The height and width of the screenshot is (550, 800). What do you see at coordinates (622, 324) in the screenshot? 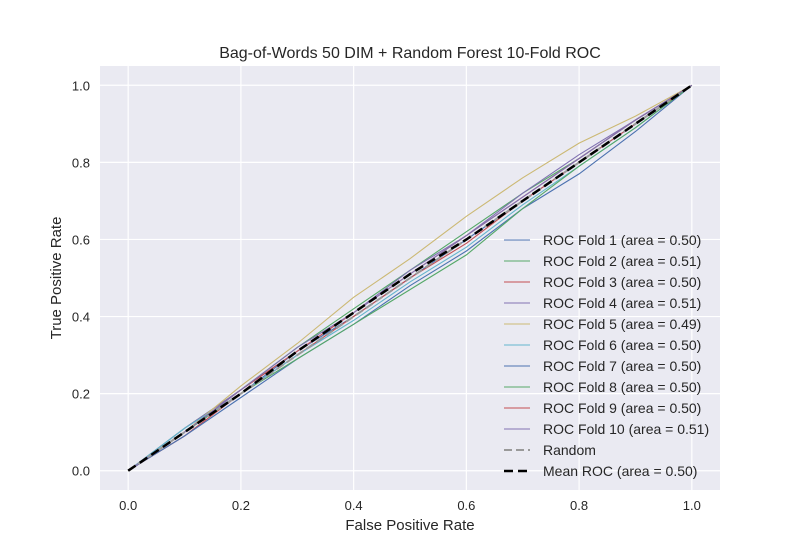
I see `roc-fold-5-legend-label: ROC Fold 5 (area = 0.49)` at bounding box center [622, 324].